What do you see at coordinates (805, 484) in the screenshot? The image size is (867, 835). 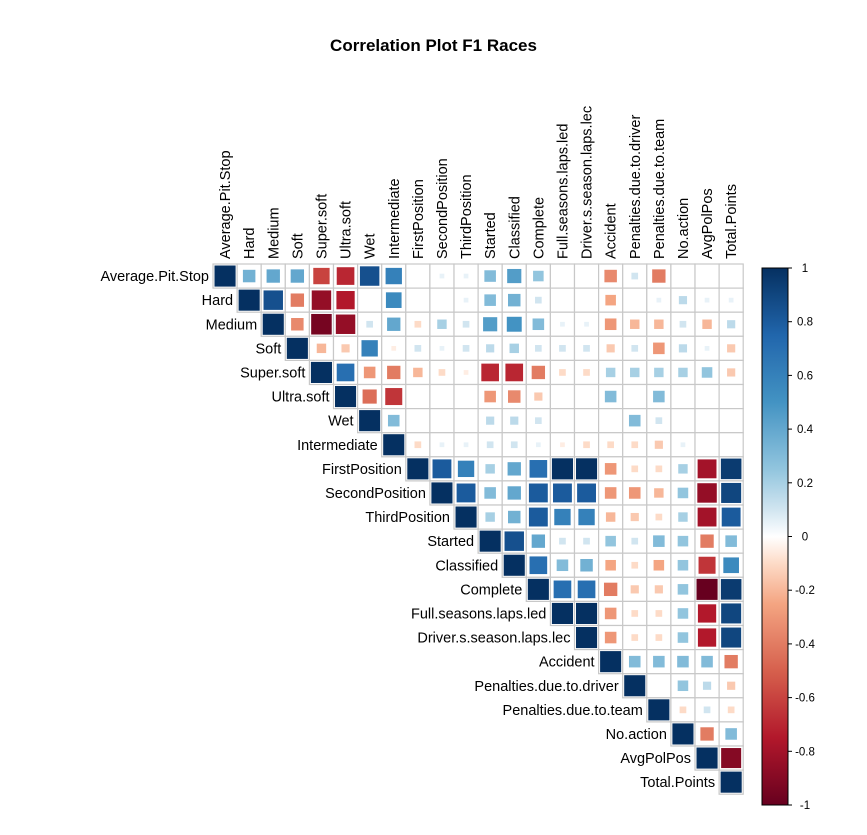 I see `colorbar-tick-label: 0.2` at bounding box center [805, 484].